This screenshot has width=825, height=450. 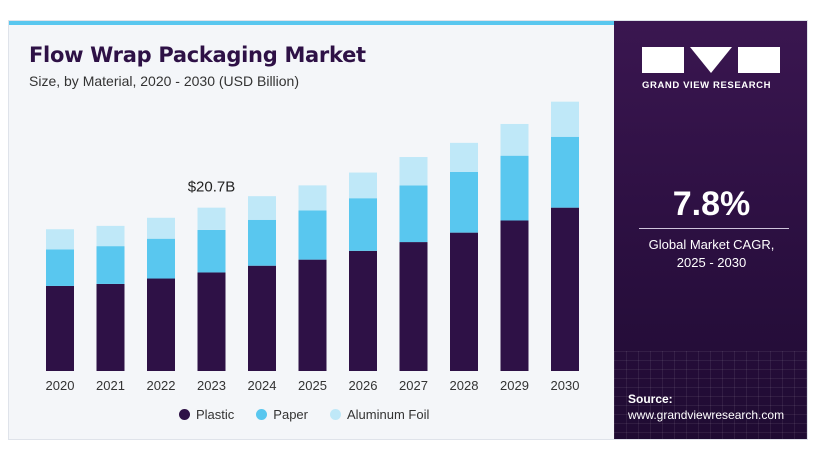 What do you see at coordinates (161, 258) in the screenshot?
I see `bar-paper-2022` at bounding box center [161, 258].